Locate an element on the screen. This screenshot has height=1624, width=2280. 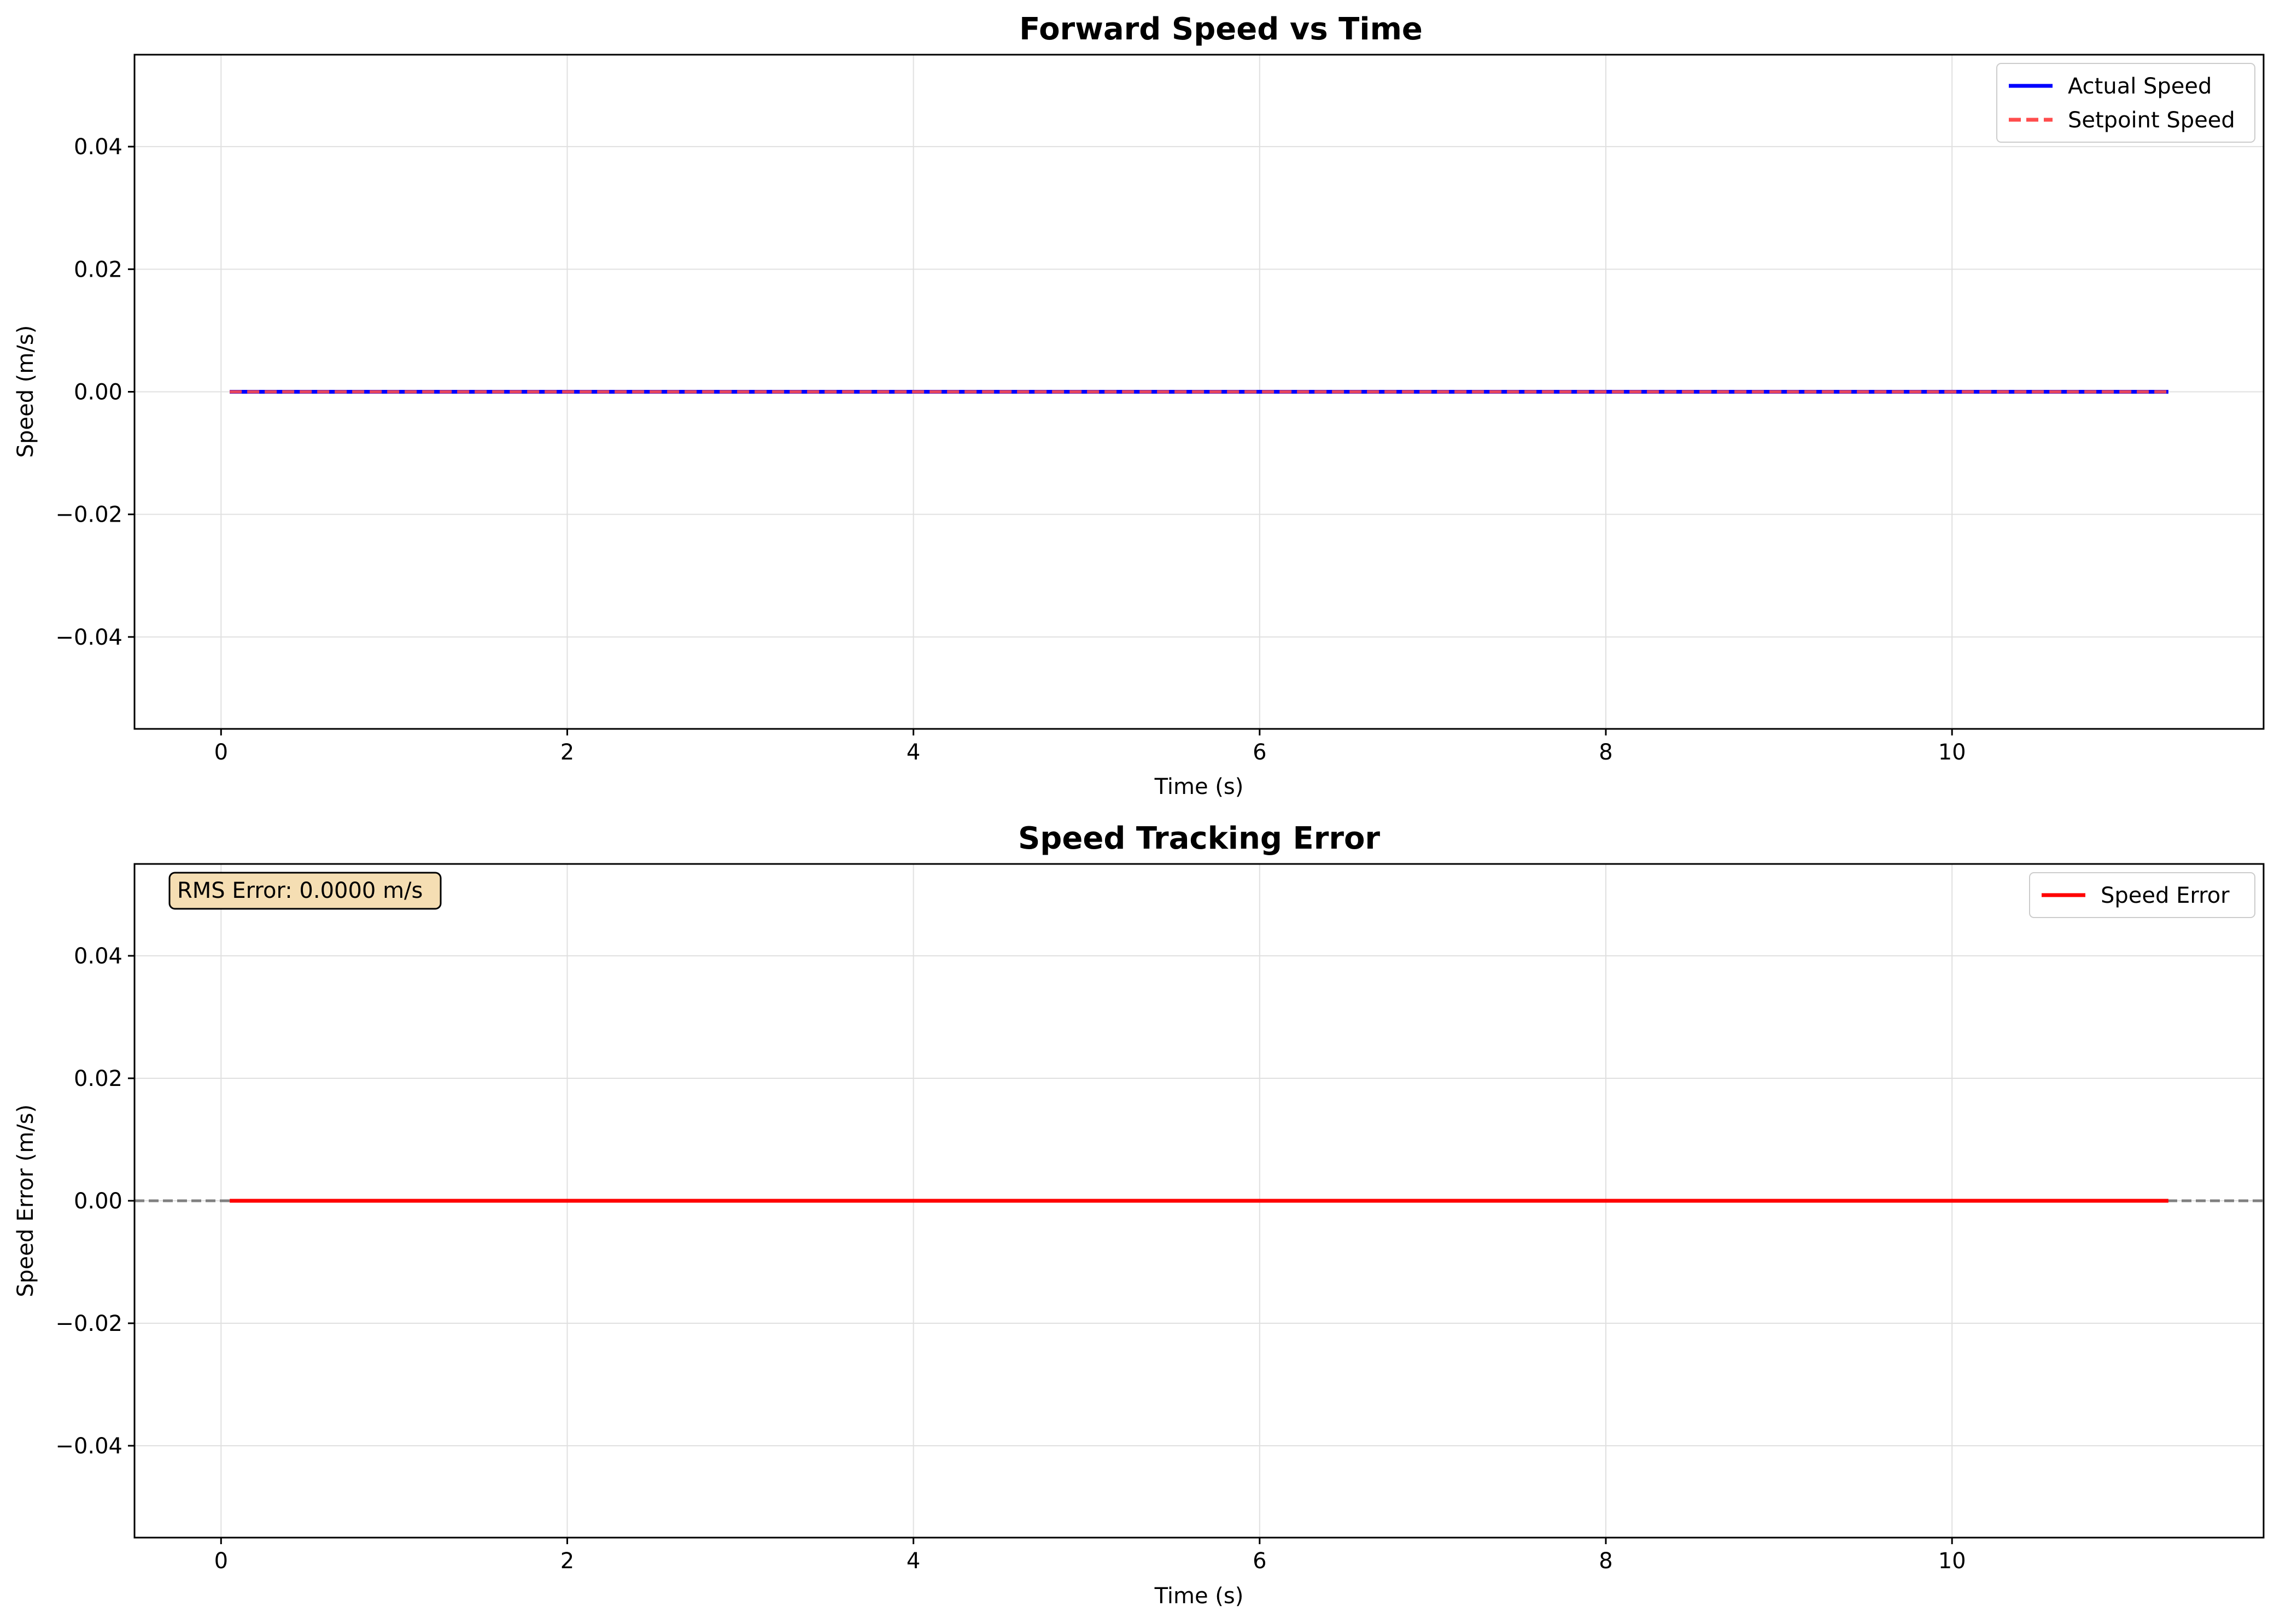
speed-plot-x-tick-label: 2 is located at coordinates (567, 752).